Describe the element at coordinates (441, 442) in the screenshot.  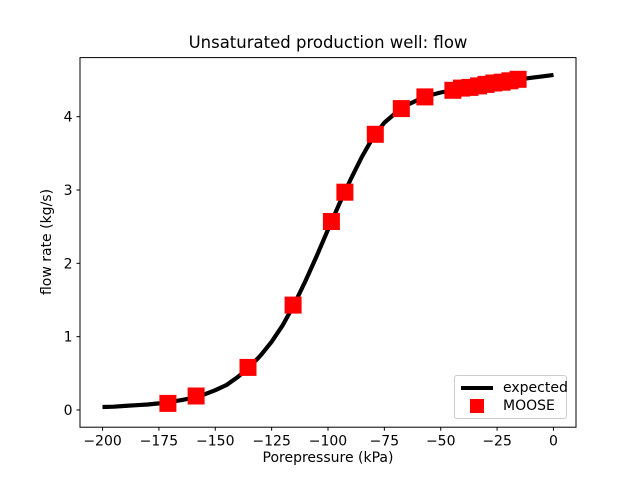
I see `x-tick-label: −50` at that location.